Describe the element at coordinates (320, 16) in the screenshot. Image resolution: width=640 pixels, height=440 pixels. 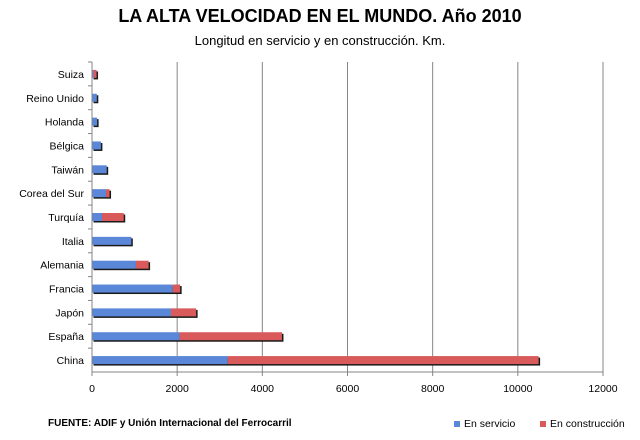
I see `chart-title: LA ALTA VELOCIDAD EN EL MUNDO. Año 2010` at that location.